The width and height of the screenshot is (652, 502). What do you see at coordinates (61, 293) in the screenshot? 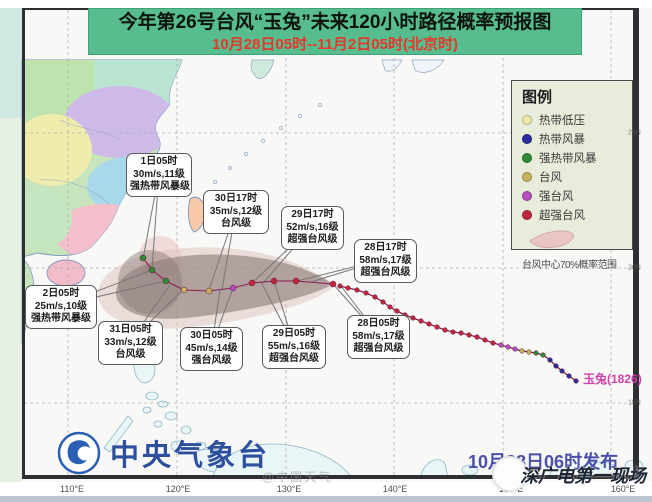
I see `callout-line: 2日05时` at bounding box center [61, 293].